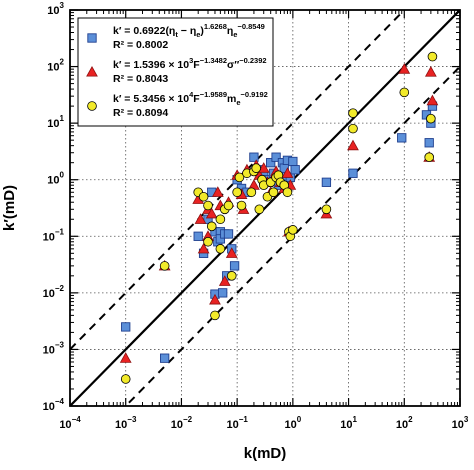 The image size is (474, 470). Describe the element at coordinates (182, 423) in the screenshot. I see `x-tick-label: 10⁻²` at that location.